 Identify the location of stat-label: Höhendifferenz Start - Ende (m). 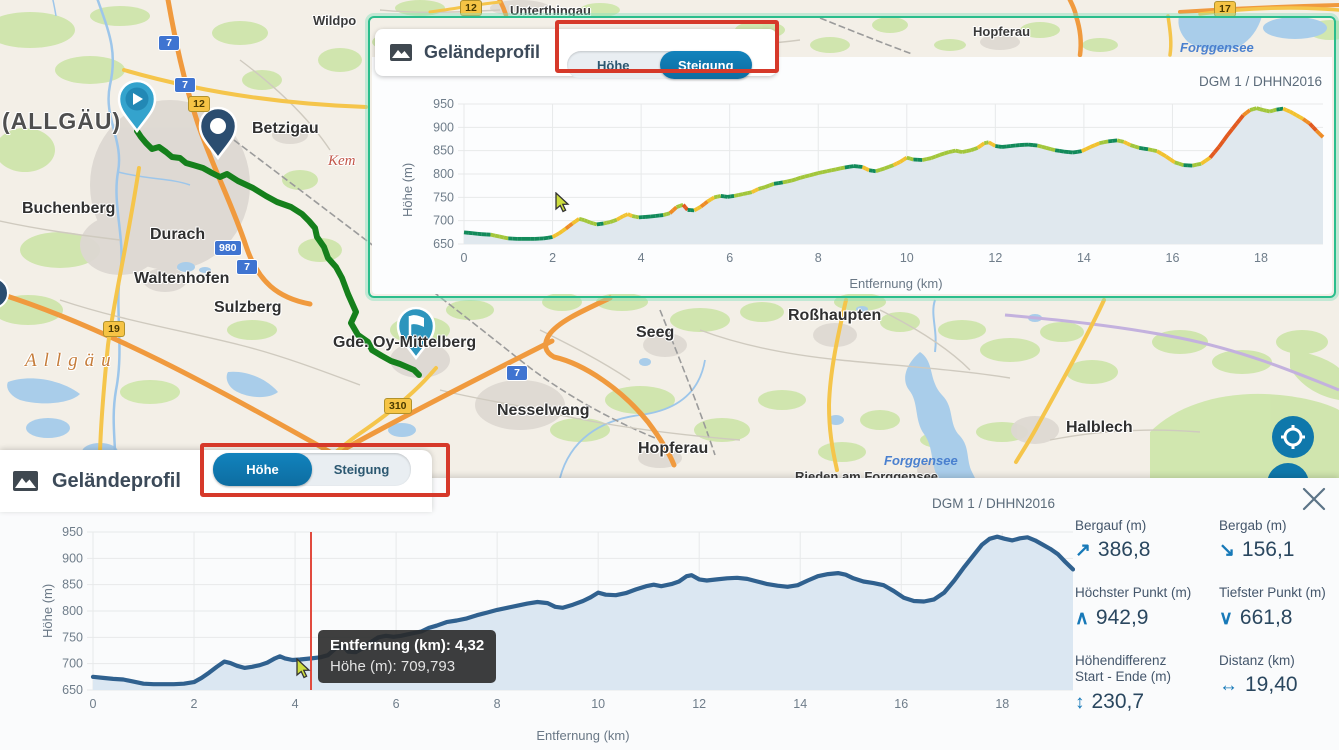
(1123, 668).